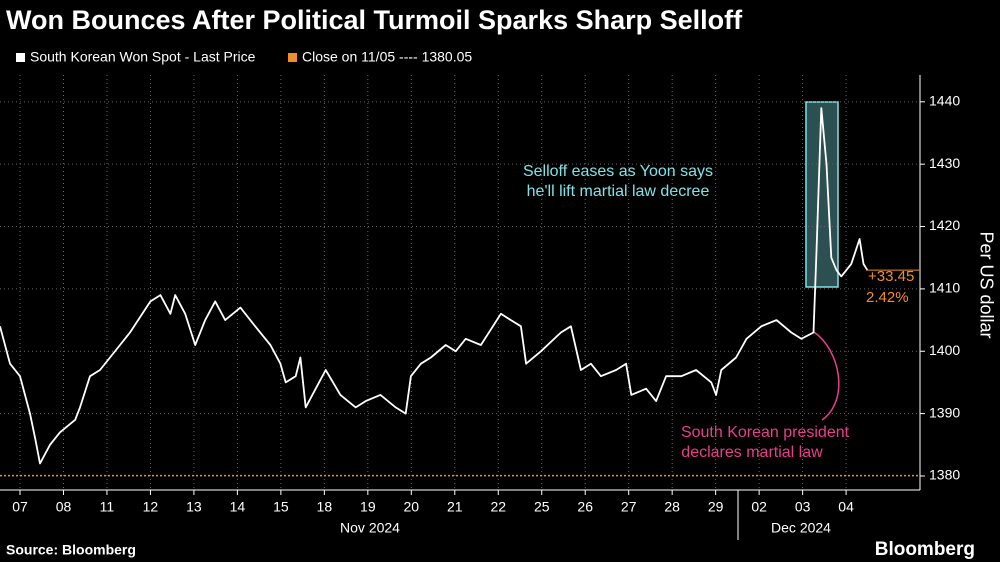  What do you see at coordinates (944, 288) in the screenshot?
I see `y-tick-label: 1410` at bounding box center [944, 288].